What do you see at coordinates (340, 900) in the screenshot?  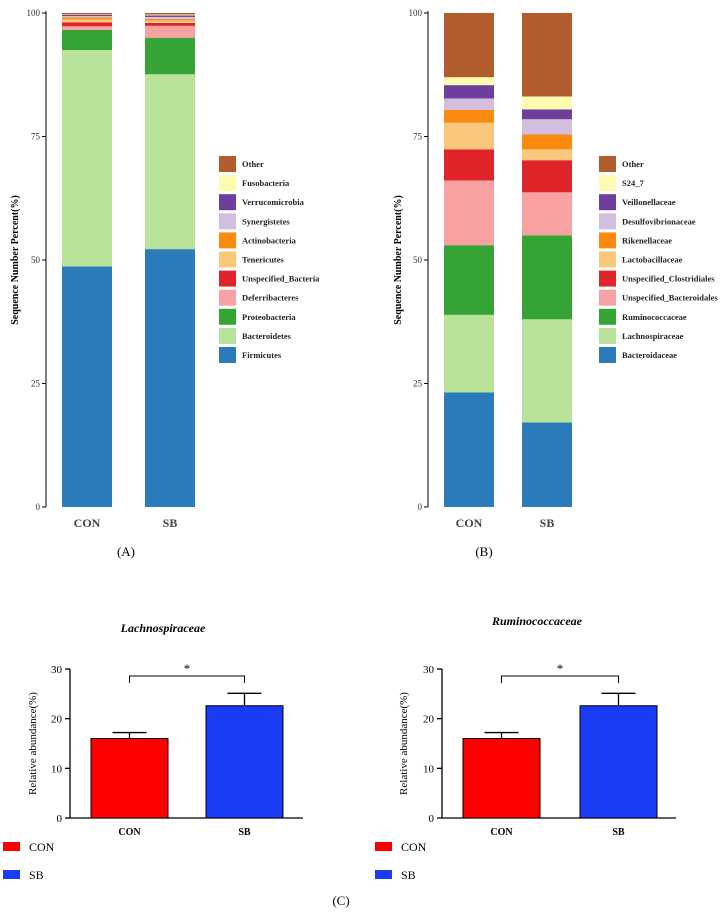 I see `panel-label-c: (C)` at bounding box center [340, 900].